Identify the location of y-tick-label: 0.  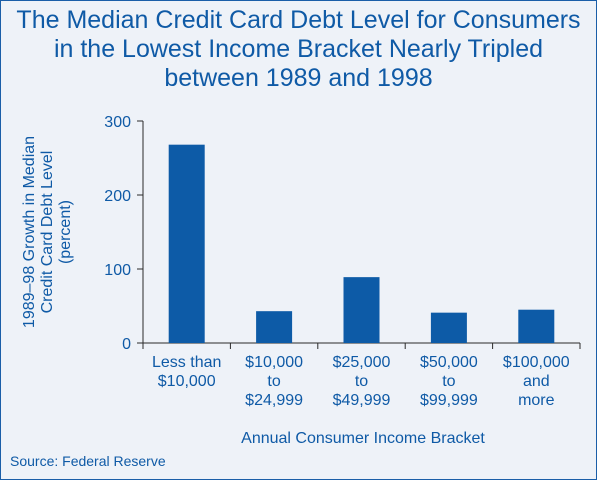
(126, 344).